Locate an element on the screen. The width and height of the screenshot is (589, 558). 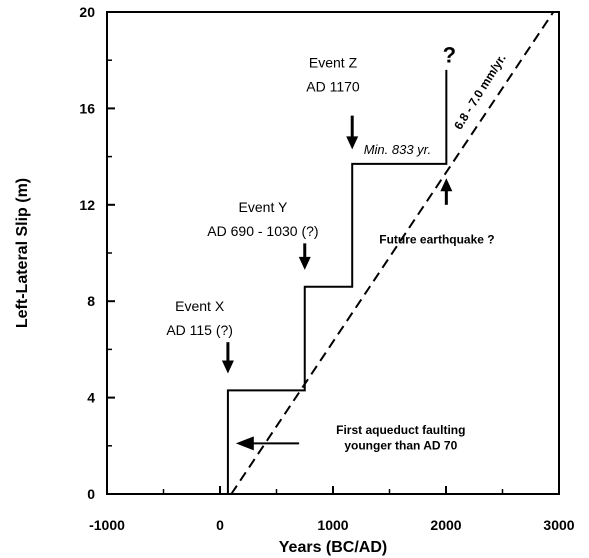
aqueduct-line1-label: First aqueduct faulting is located at coordinates (400, 430).